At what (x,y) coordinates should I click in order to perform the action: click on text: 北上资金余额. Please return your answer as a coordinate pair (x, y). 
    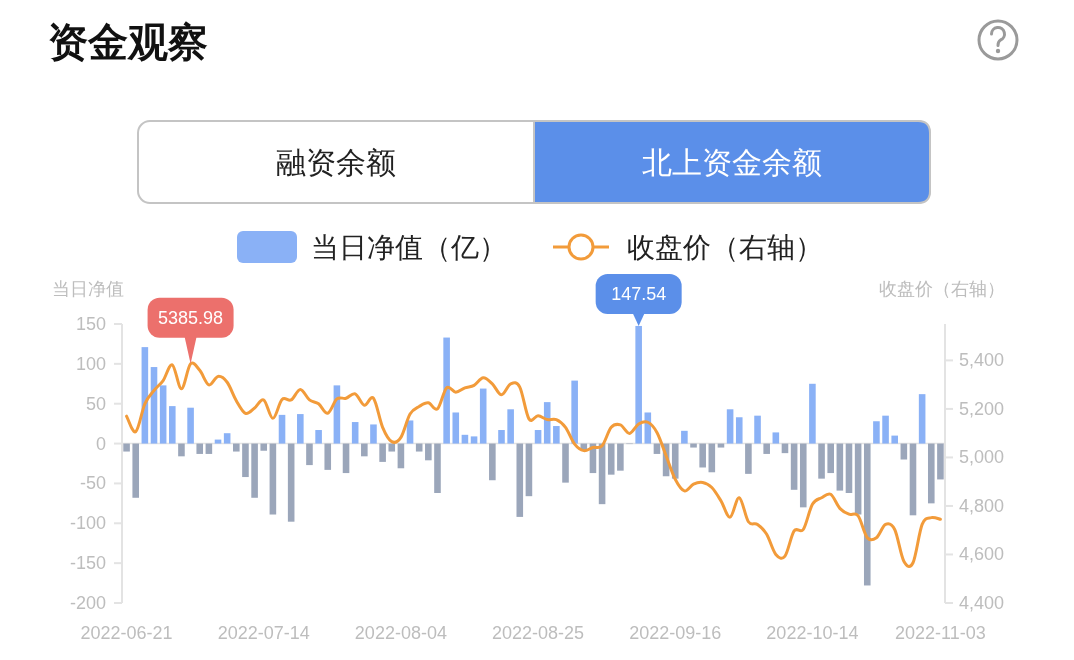
    Looking at the image, I should click on (732, 162).